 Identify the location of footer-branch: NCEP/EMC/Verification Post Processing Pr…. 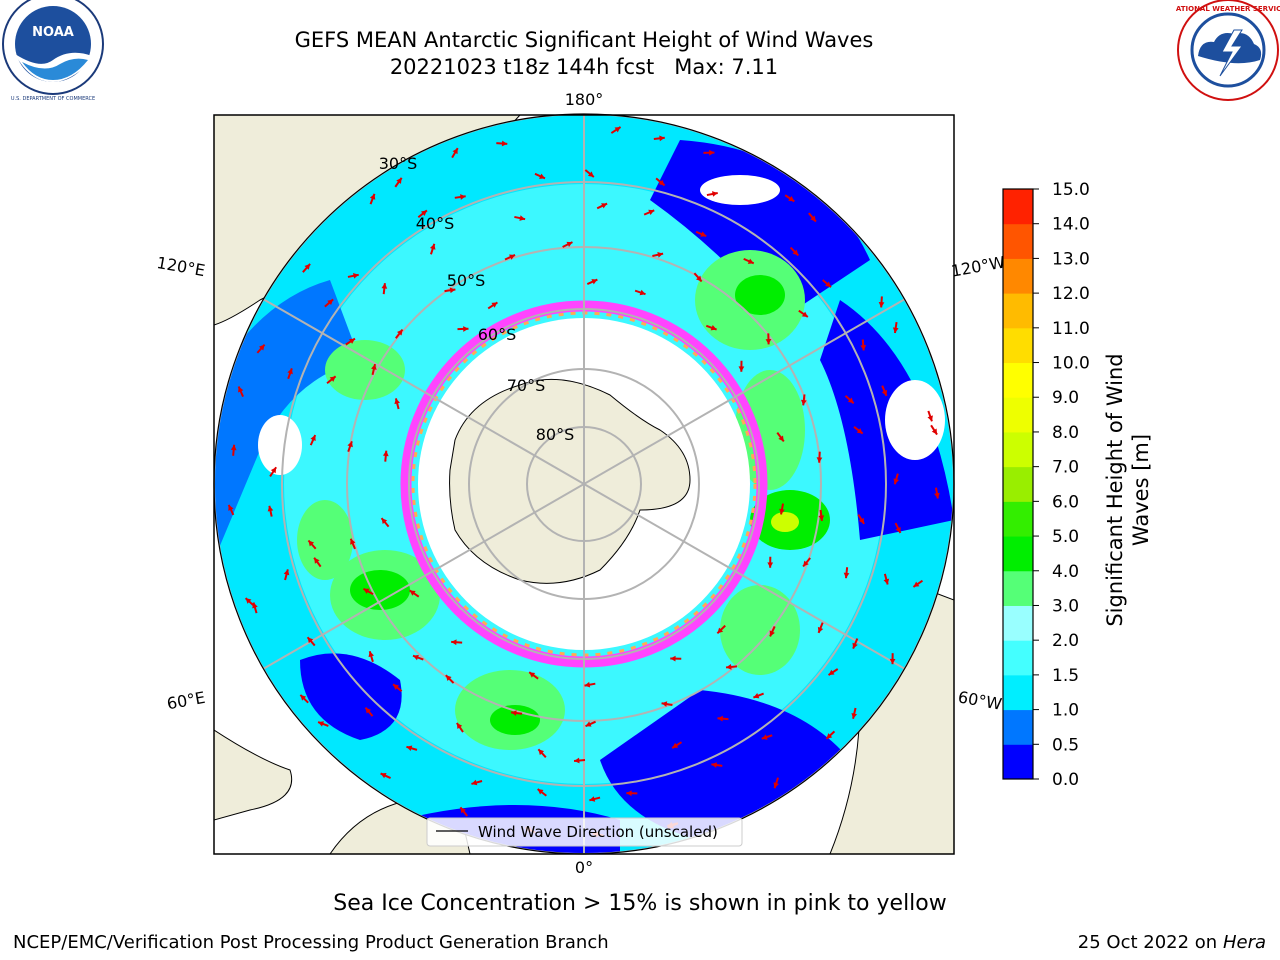
(311, 942).